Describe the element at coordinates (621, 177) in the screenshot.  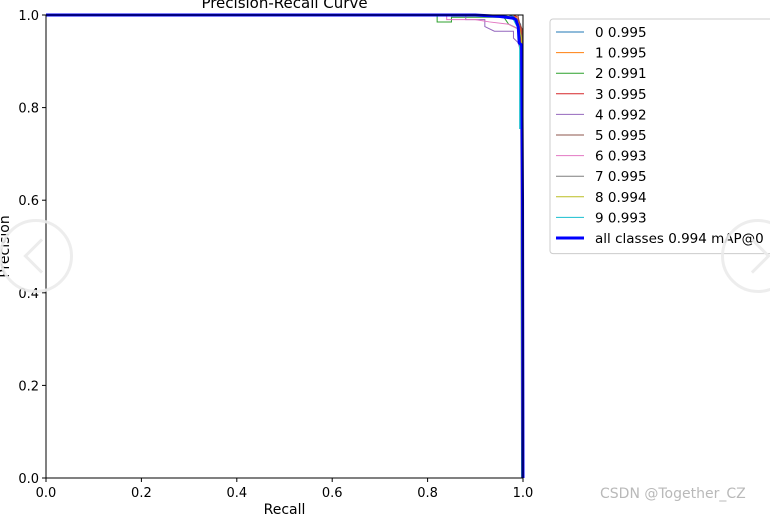
I see `legend-label-7: 7 0.995` at that location.